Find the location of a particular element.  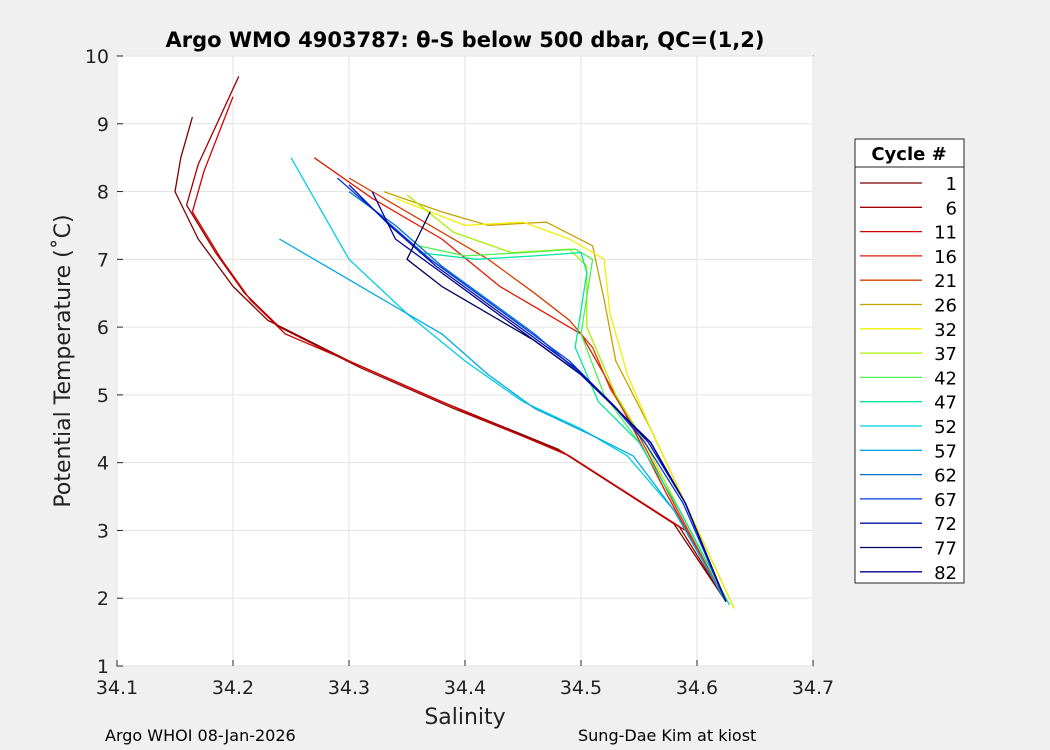

legend-label: 16 is located at coordinates (945, 257).